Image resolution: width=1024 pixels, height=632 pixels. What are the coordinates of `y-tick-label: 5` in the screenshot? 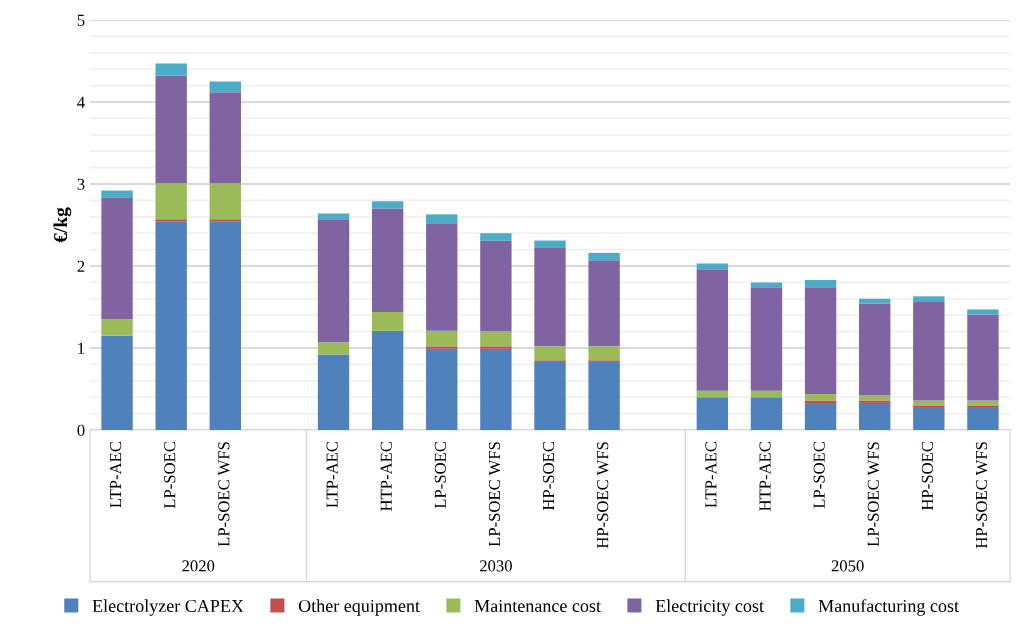 It's located at (81, 20).